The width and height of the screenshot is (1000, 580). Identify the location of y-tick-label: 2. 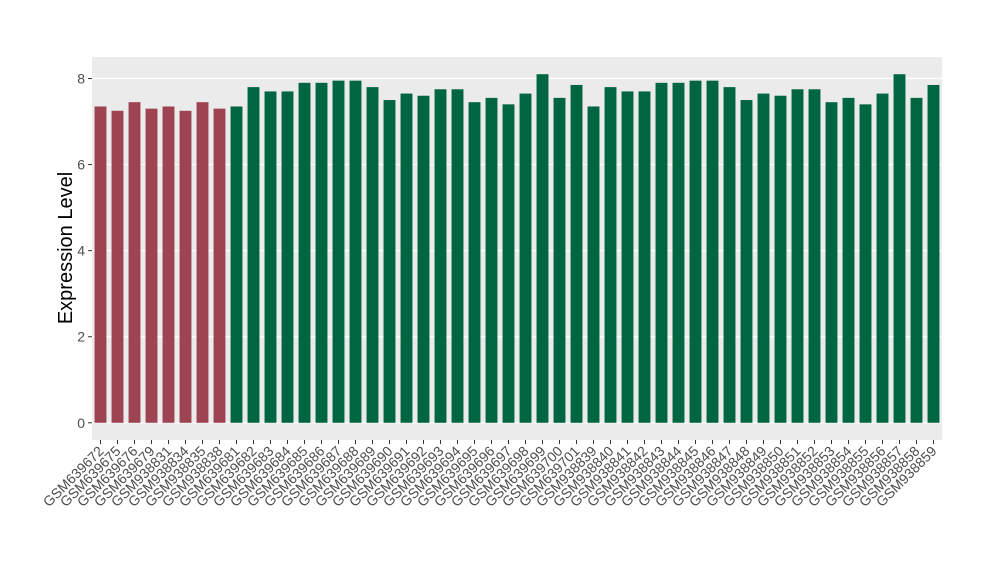
(81, 337).